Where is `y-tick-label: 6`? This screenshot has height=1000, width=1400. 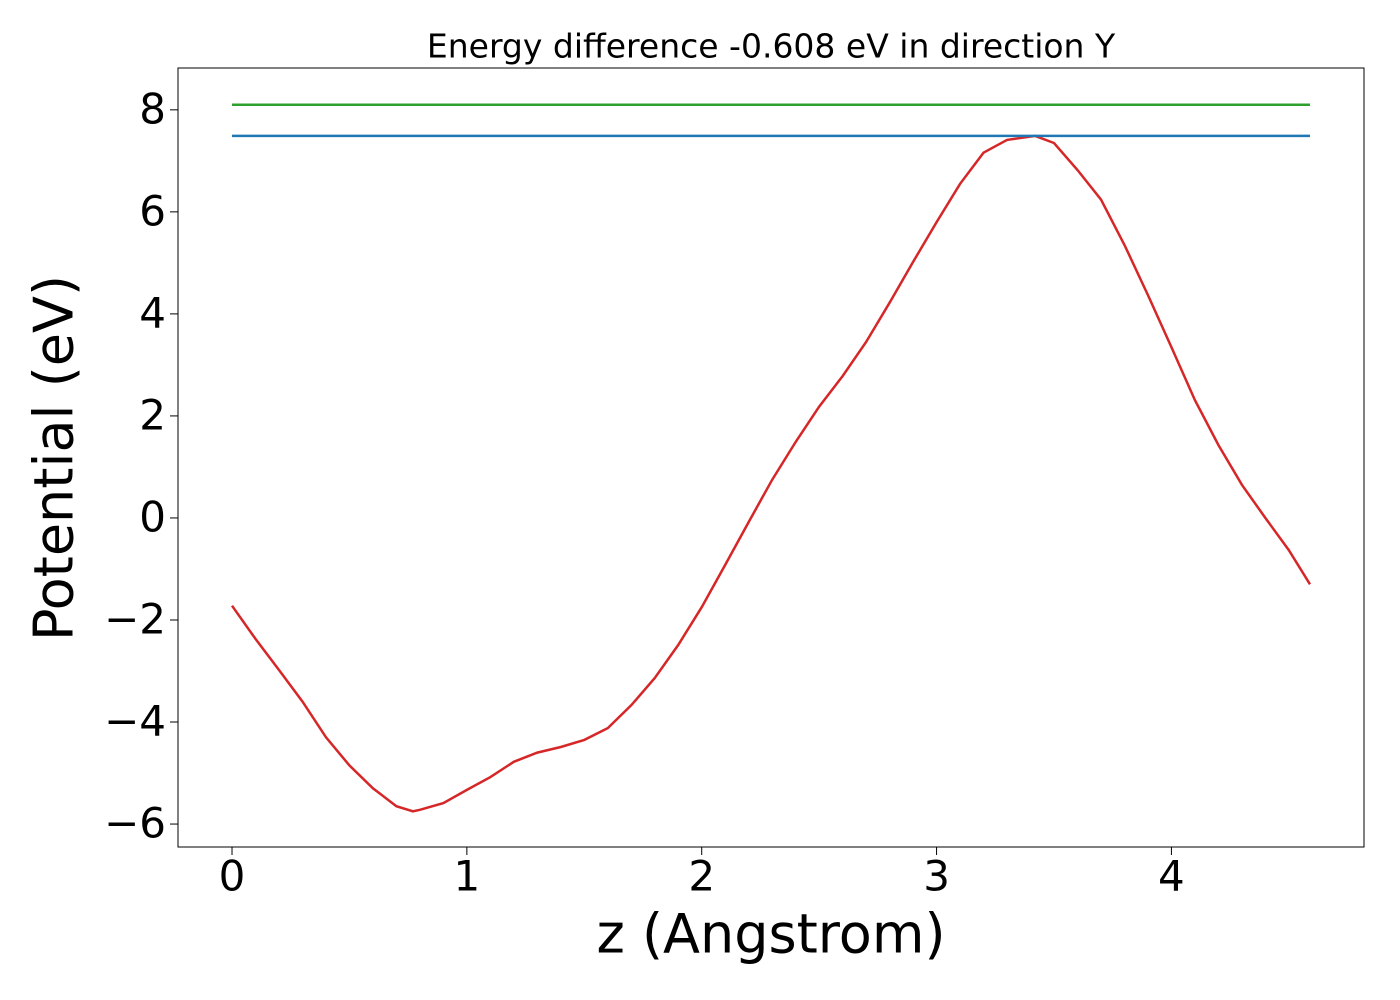 y-tick-label: 6 is located at coordinates (152, 210).